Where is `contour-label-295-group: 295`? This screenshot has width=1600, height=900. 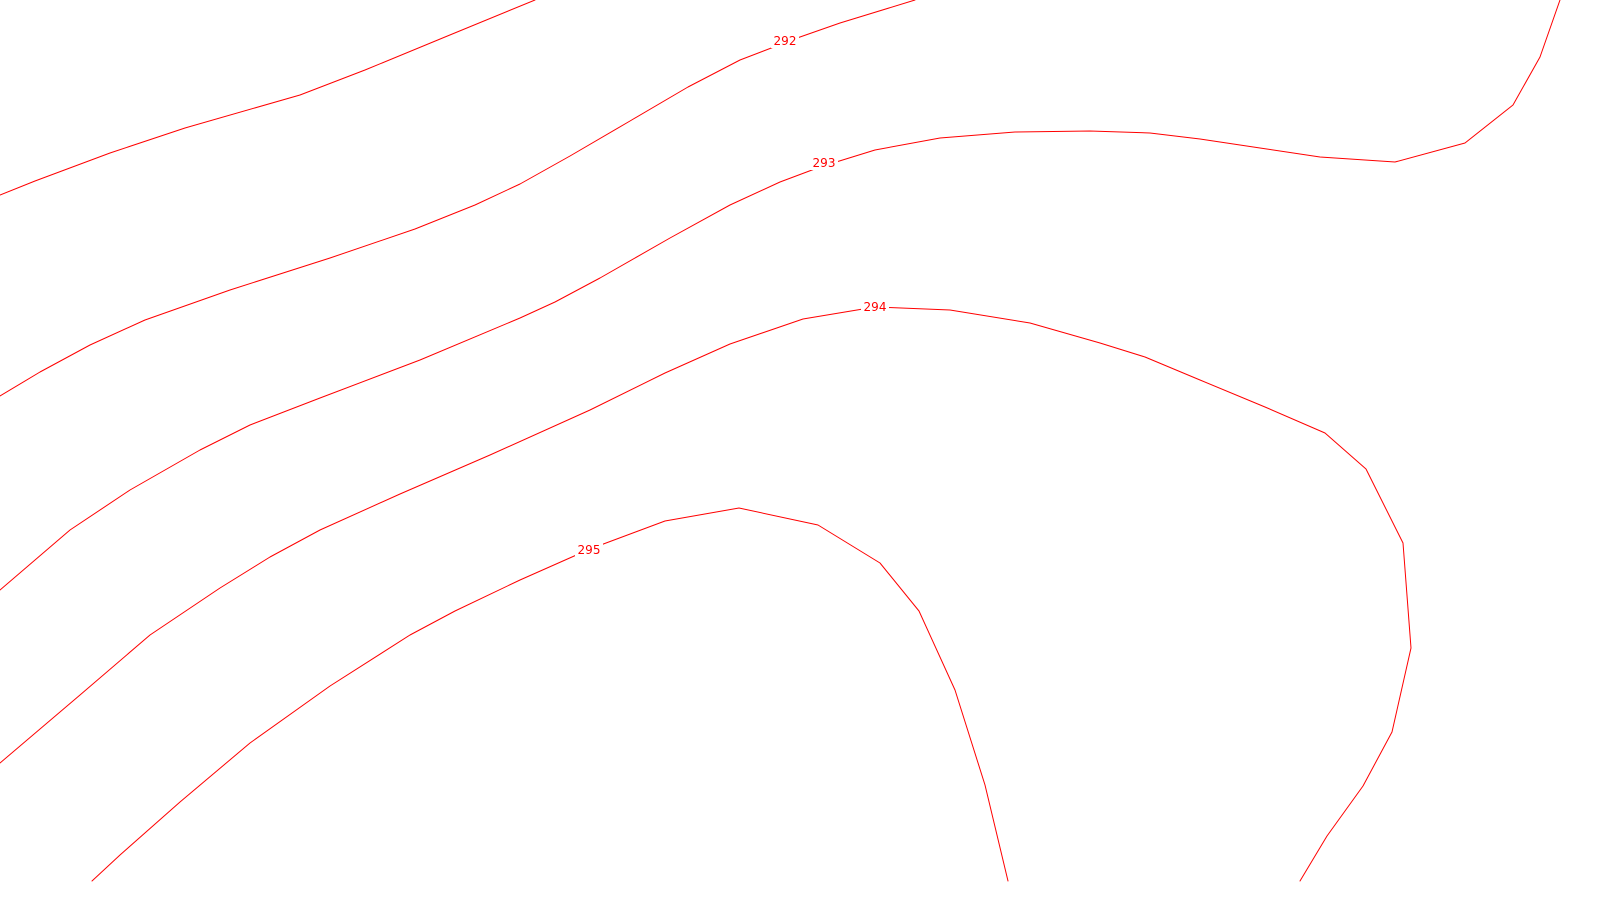 contour-label-295-group: 295 is located at coordinates (589, 549).